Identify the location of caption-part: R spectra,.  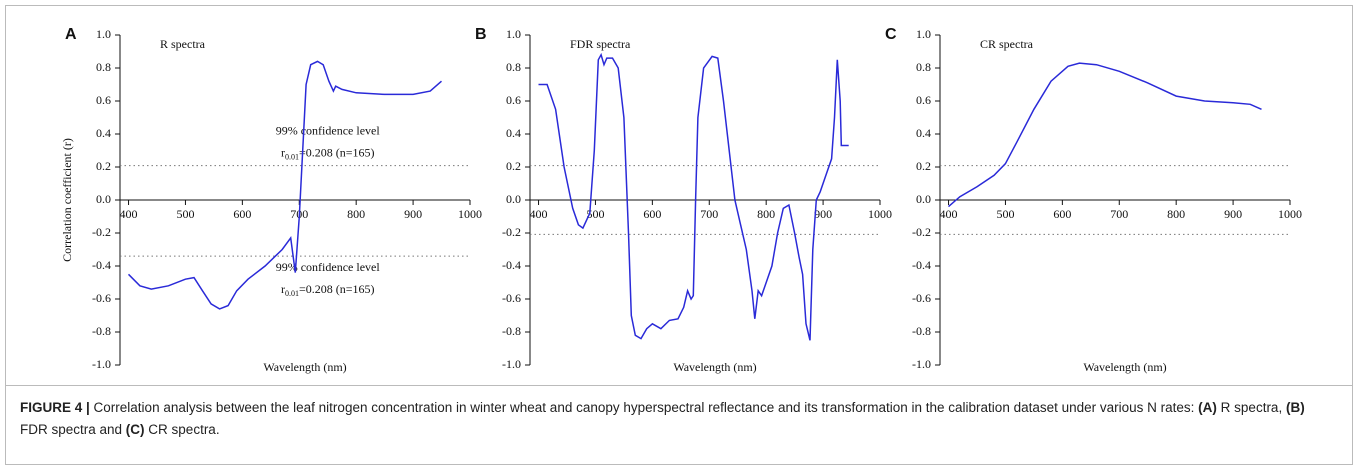
(1251, 407).